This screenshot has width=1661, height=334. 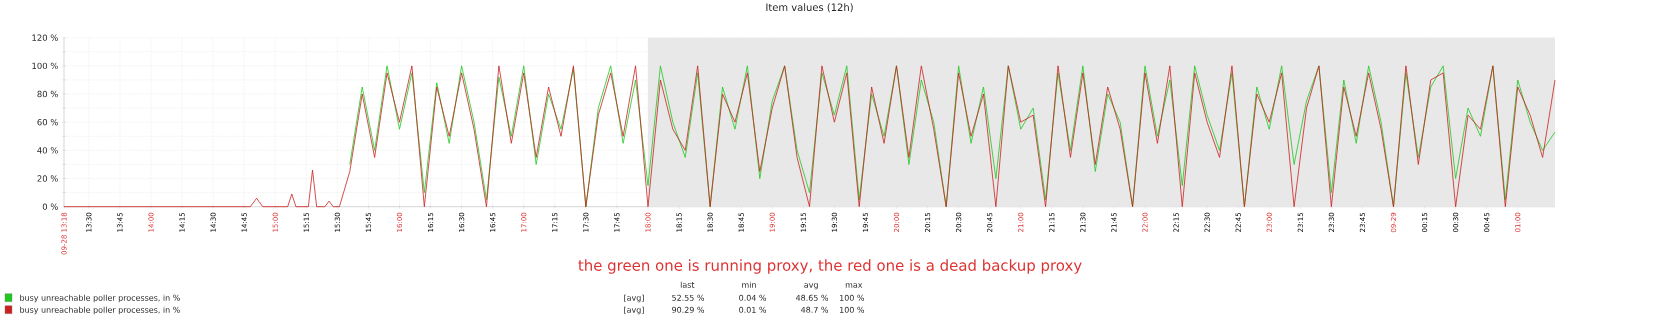 What do you see at coordinates (47, 178) in the screenshot?
I see `y-tick-label: 20 %` at bounding box center [47, 178].